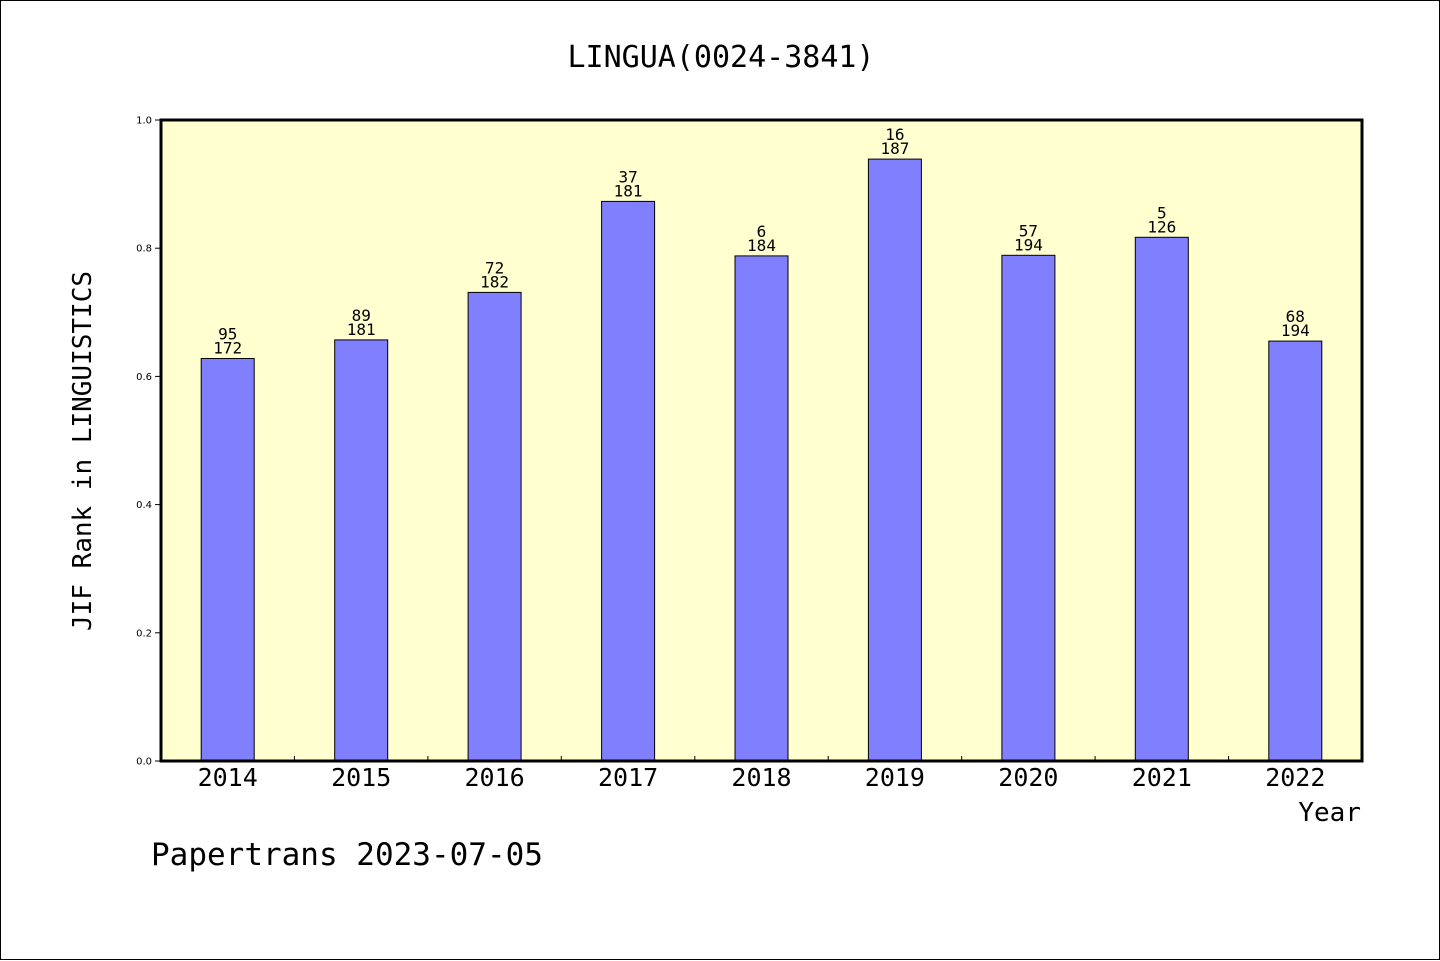 The image size is (1440, 961). What do you see at coordinates (227, 560) in the screenshot?
I see `bar-2014` at bounding box center [227, 560].